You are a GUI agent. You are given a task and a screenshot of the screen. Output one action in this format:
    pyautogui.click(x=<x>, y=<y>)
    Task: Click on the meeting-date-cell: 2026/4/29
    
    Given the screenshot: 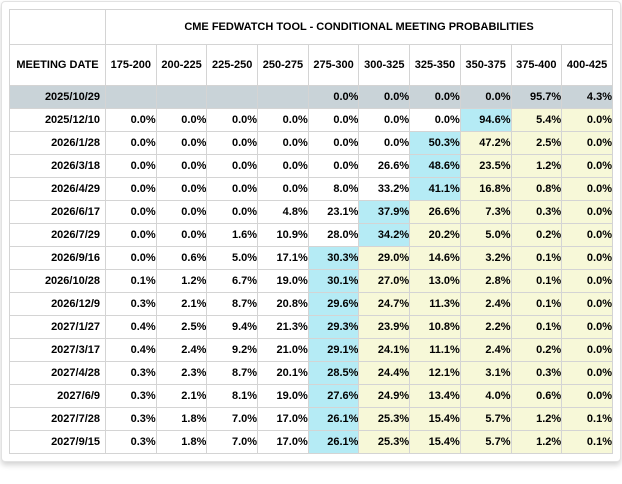 What is the action you would take?
    pyautogui.click(x=57, y=189)
    